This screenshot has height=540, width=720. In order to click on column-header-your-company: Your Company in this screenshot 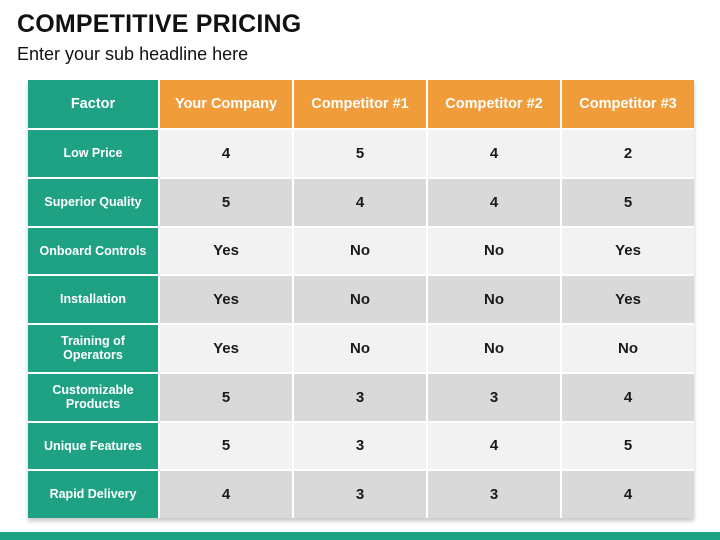, I will do `click(226, 104)`.